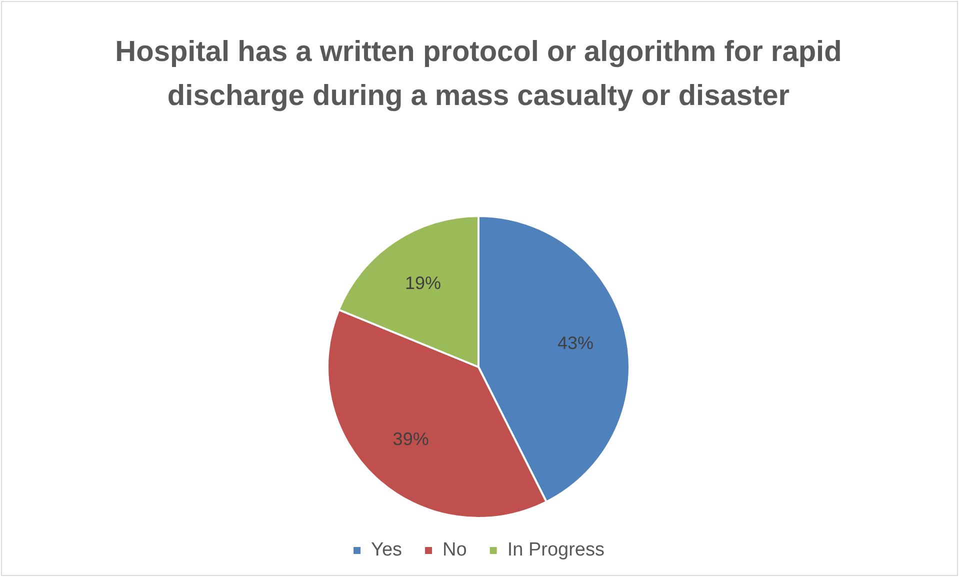  What do you see at coordinates (575, 342) in the screenshot?
I see `data-label: 43%` at bounding box center [575, 342].